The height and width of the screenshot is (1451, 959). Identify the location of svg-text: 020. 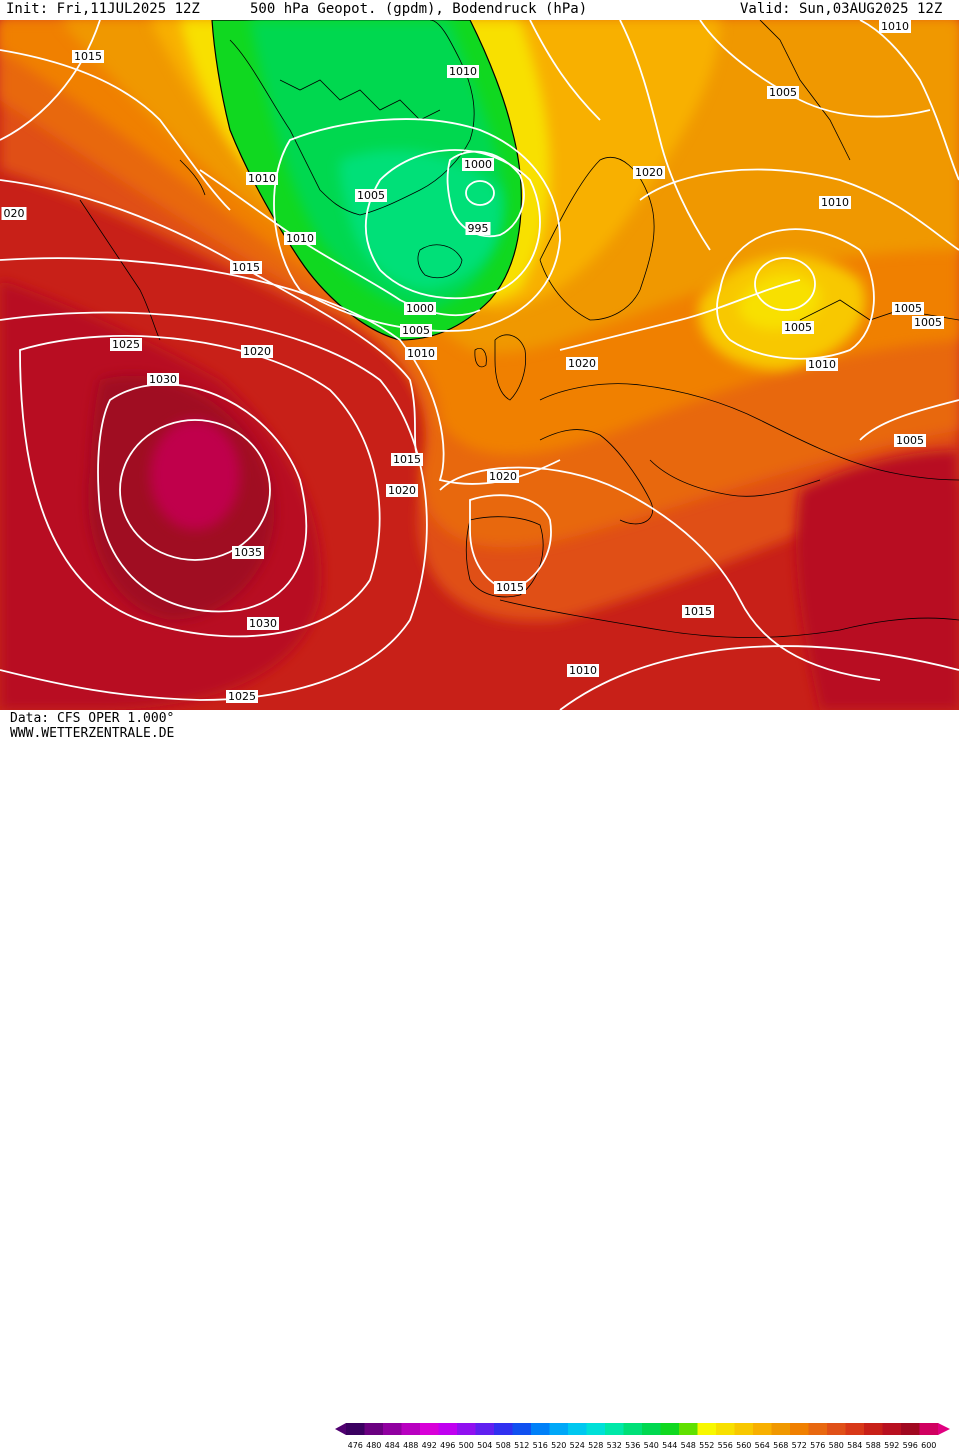
(14, 213).